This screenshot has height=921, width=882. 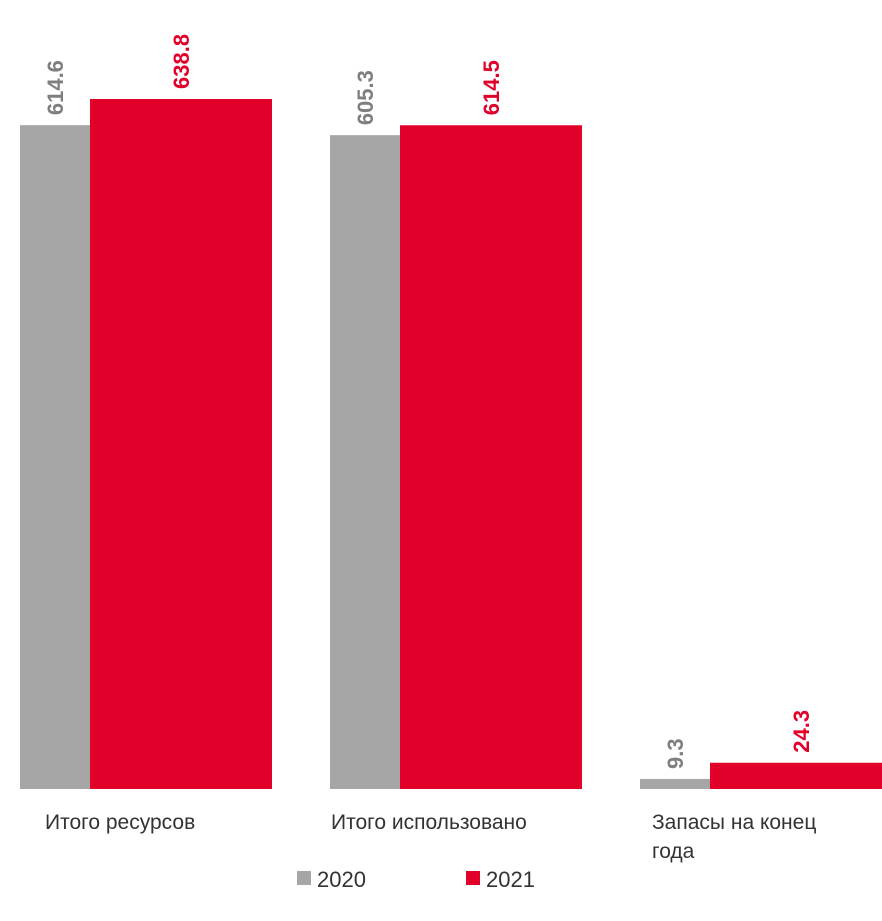 What do you see at coordinates (673, 851) in the screenshot?
I see `category-label-2-1: года` at bounding box center [673, 851].